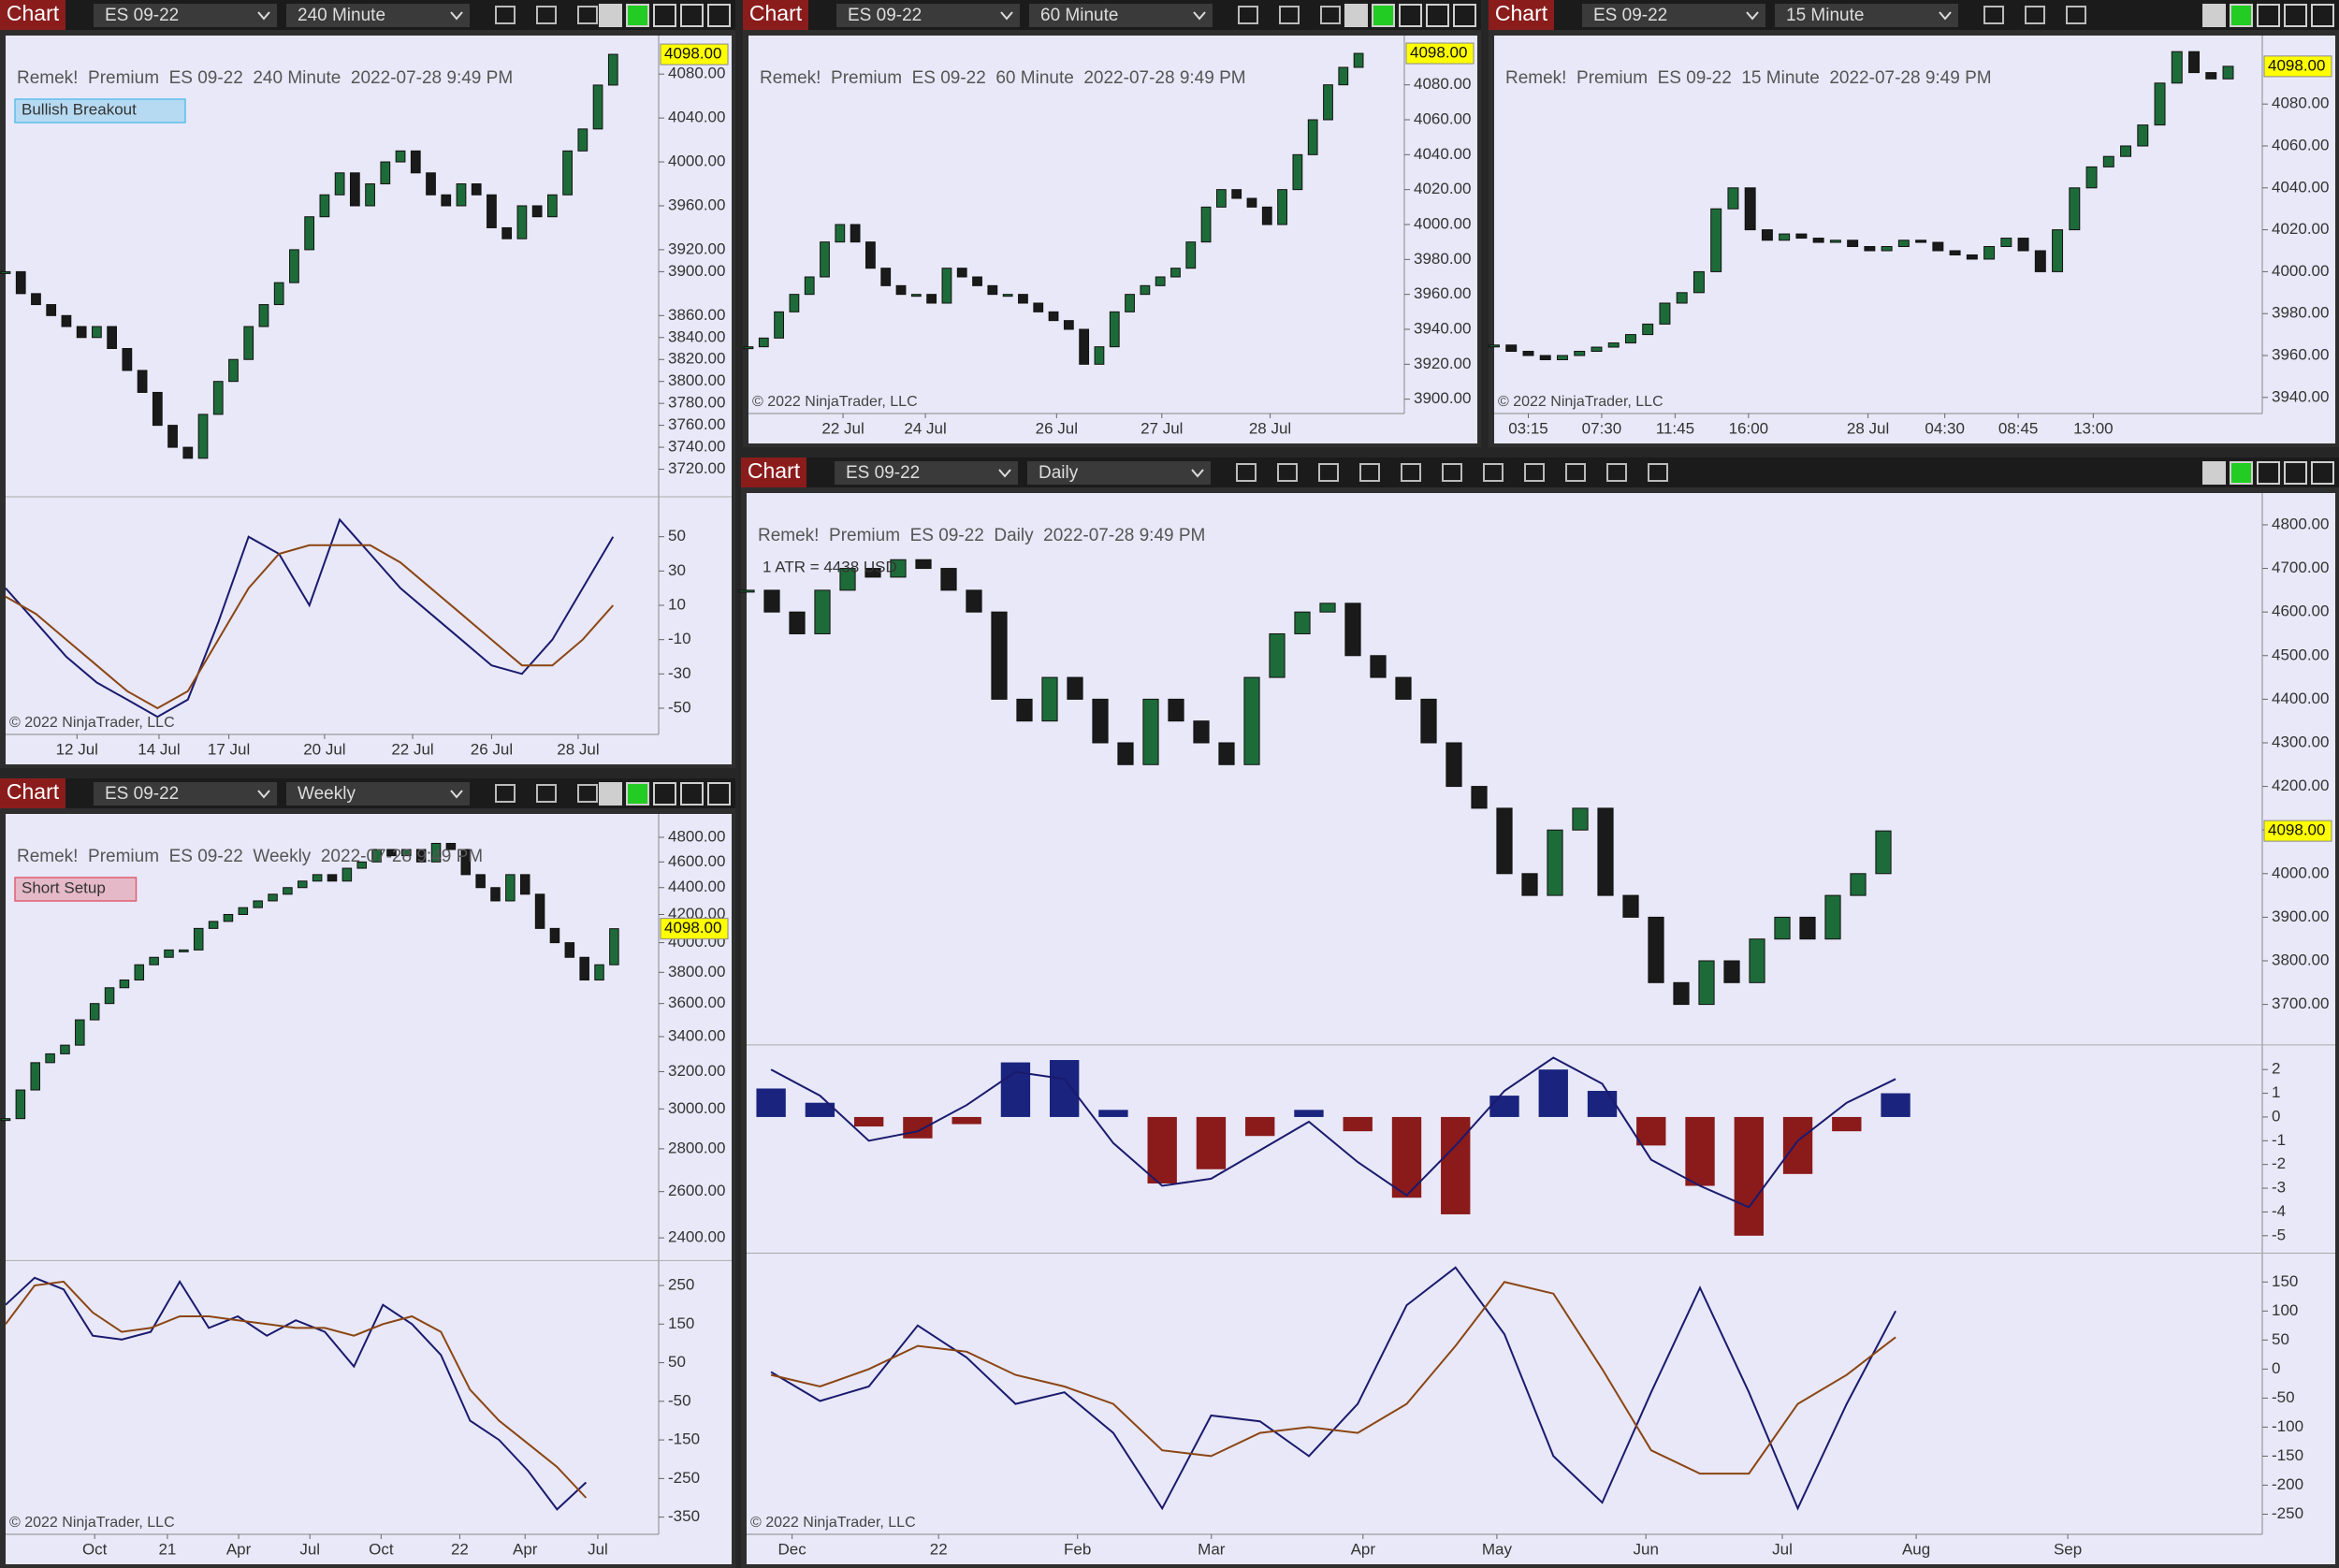 The image size is (2339, 1568). I want to click on copyright: © 2022 NinjaTrader, LLC, so click(833, 1523).